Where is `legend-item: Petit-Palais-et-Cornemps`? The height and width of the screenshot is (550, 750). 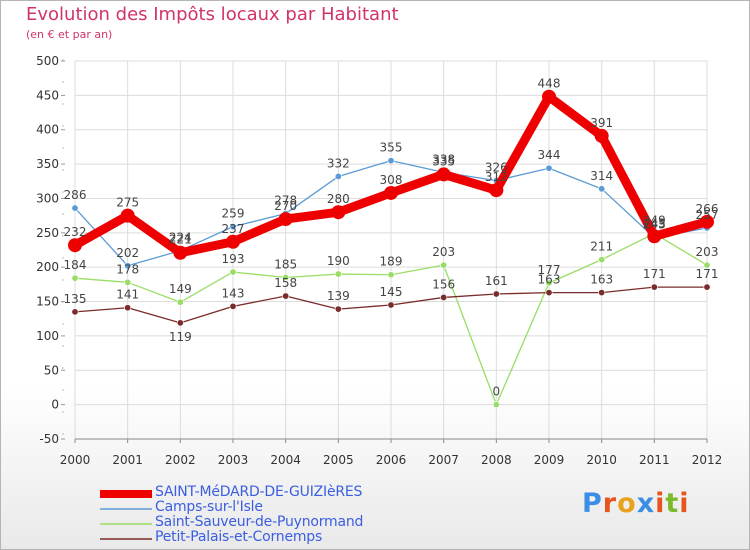 legend-item: Petit-Palais-et-Cornemps is located at coordinates (260, 537).